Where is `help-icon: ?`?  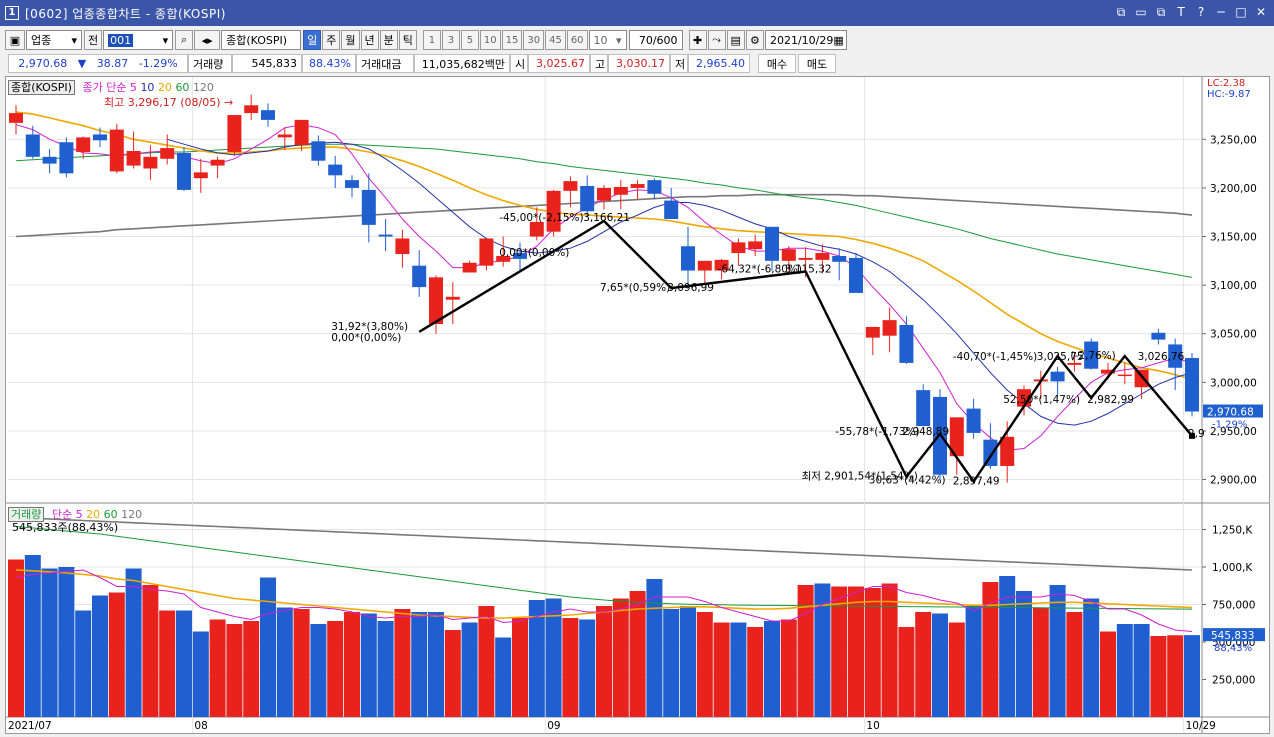 help-icon: ? is located at coordinates (1201, 12).